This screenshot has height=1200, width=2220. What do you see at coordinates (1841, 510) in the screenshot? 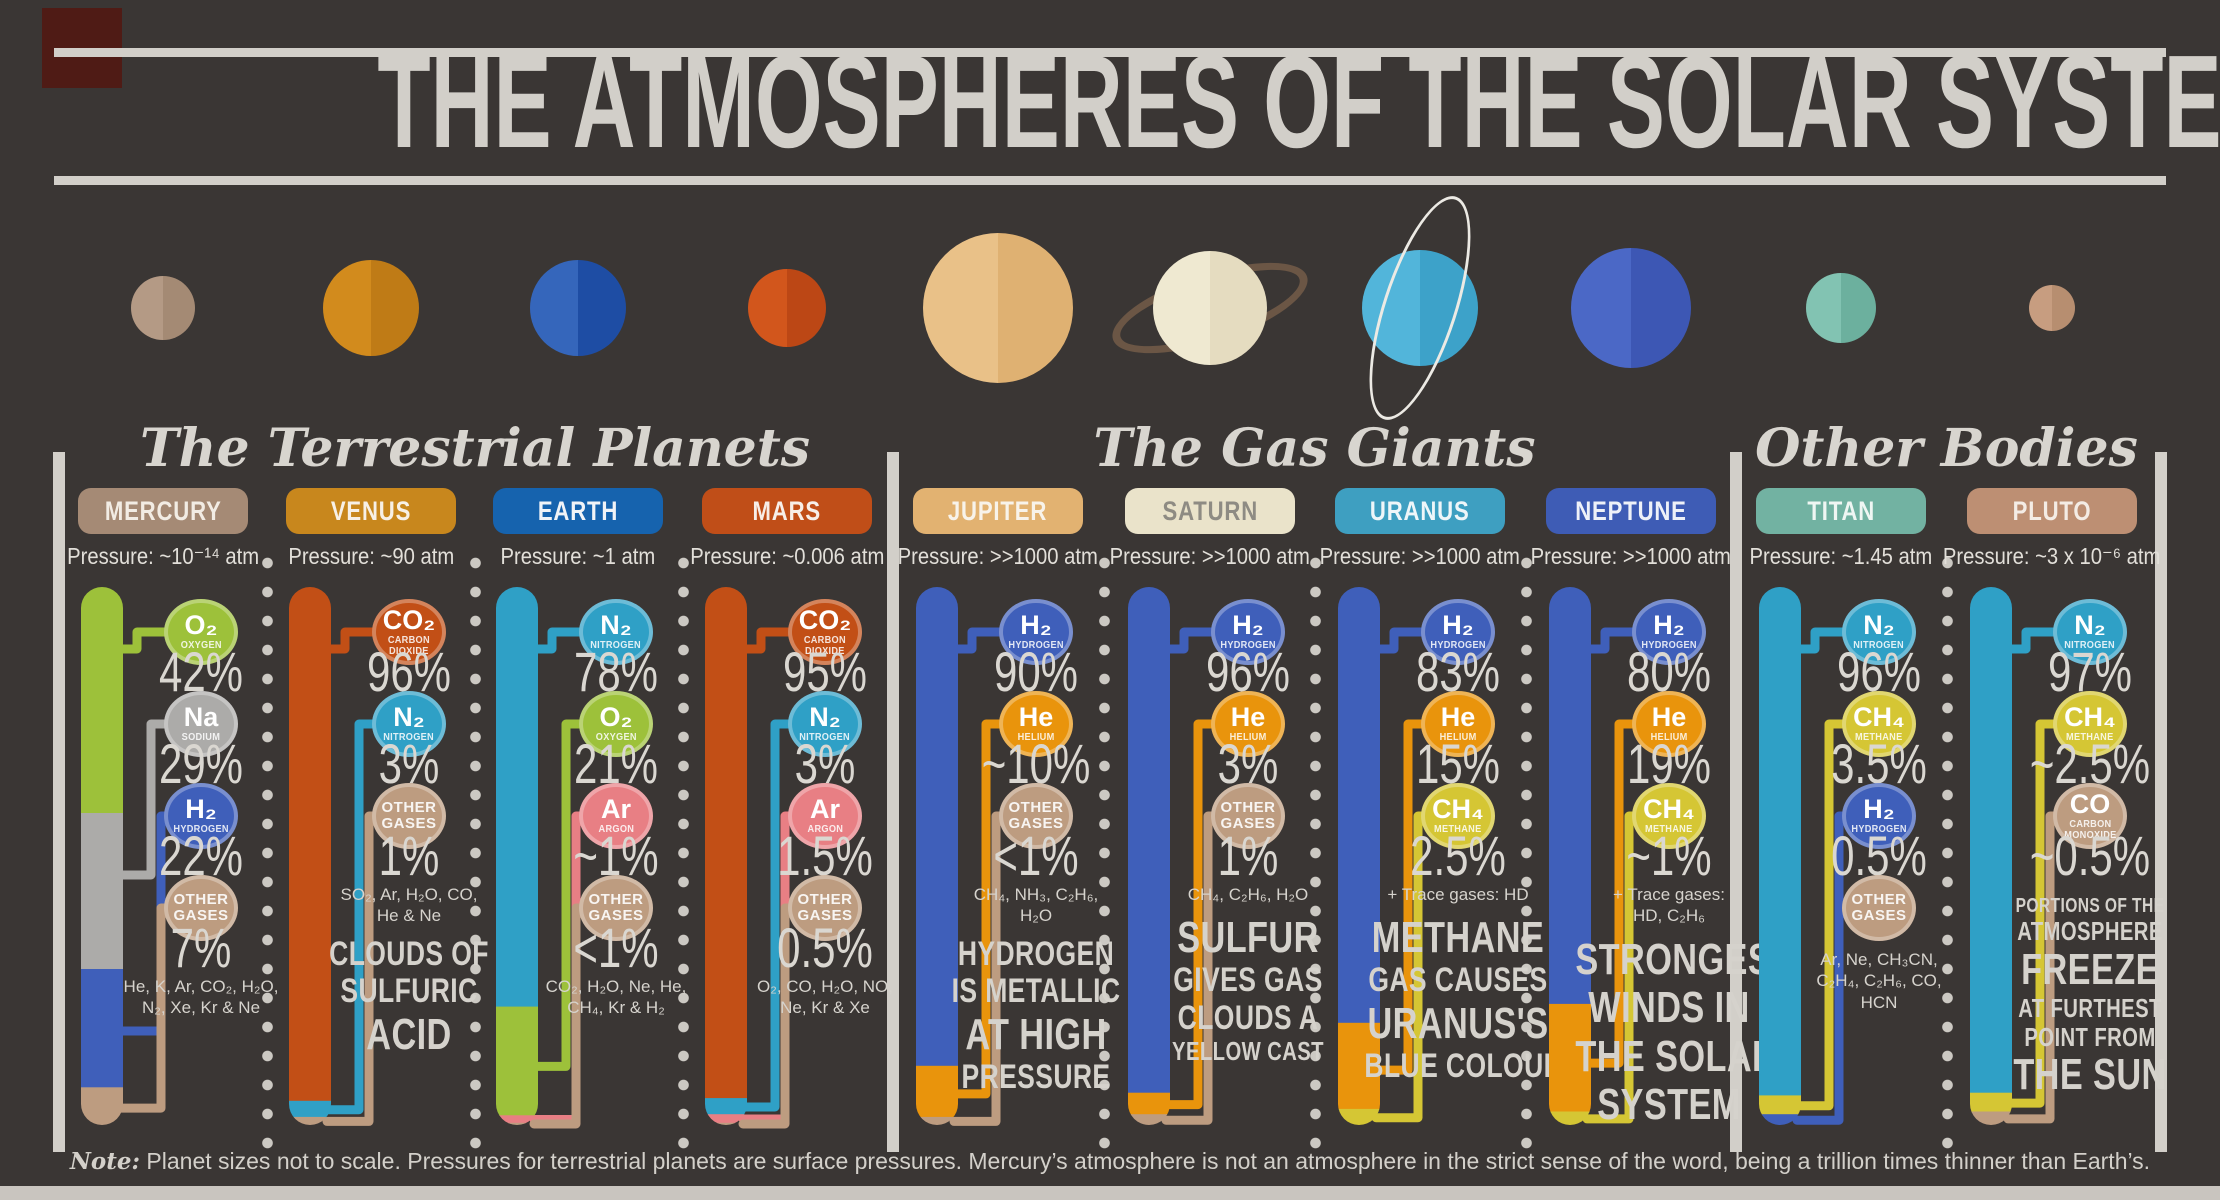
I see `planet-pill-label: TITAN` at bounding box center [1841, 510].